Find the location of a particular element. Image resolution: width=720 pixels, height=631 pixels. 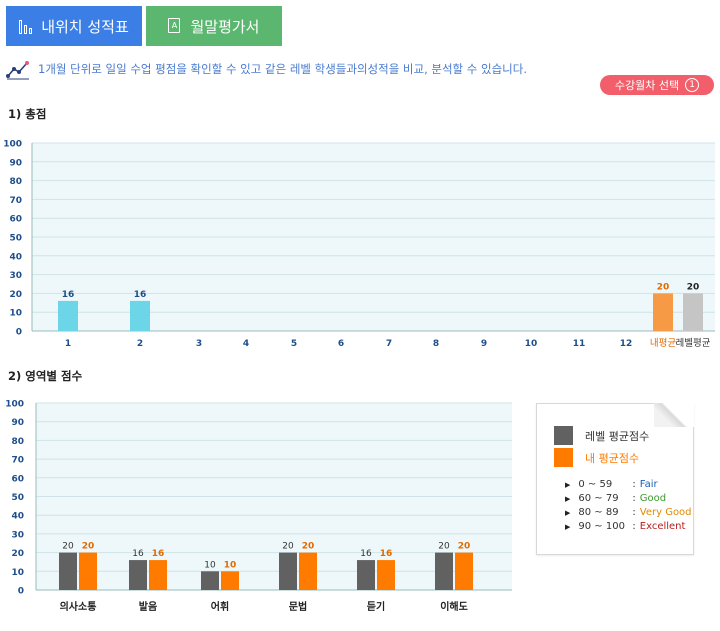

grade-range: 80 ~ 89 is located at coordinates (598, 512).